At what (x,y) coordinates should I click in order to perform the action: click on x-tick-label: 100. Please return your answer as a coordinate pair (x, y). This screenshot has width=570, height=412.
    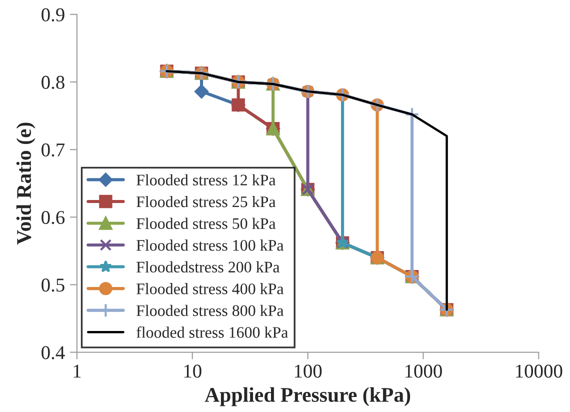
    Looking at the image, I should click on (308, 371).